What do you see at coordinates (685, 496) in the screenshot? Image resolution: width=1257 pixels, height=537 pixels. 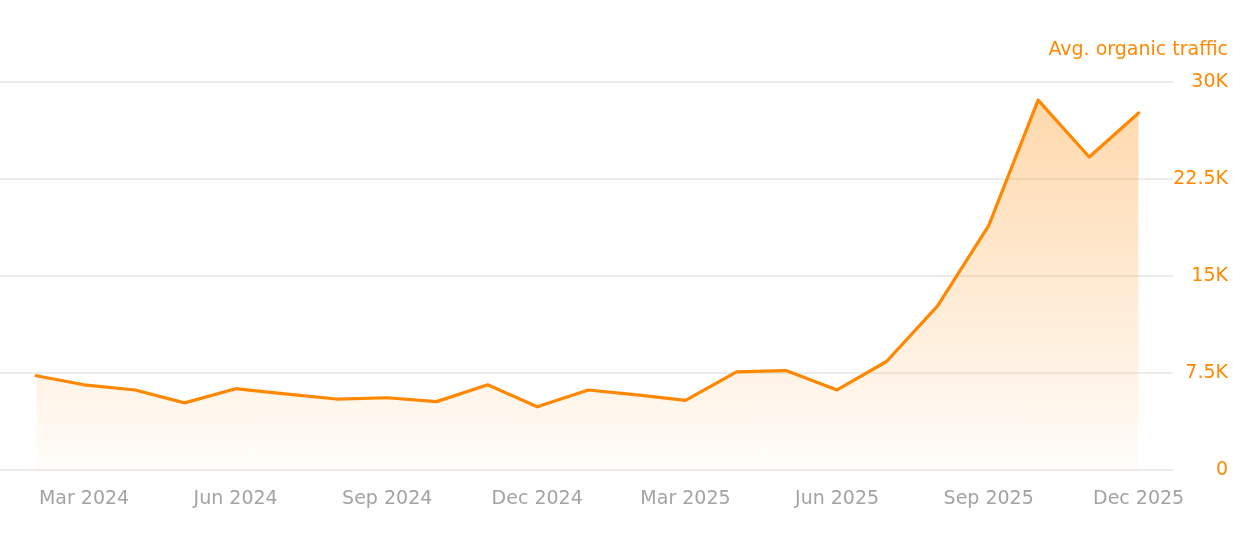 I see `x-tick-label: Mar 2025` at bounding box center [685, 496].